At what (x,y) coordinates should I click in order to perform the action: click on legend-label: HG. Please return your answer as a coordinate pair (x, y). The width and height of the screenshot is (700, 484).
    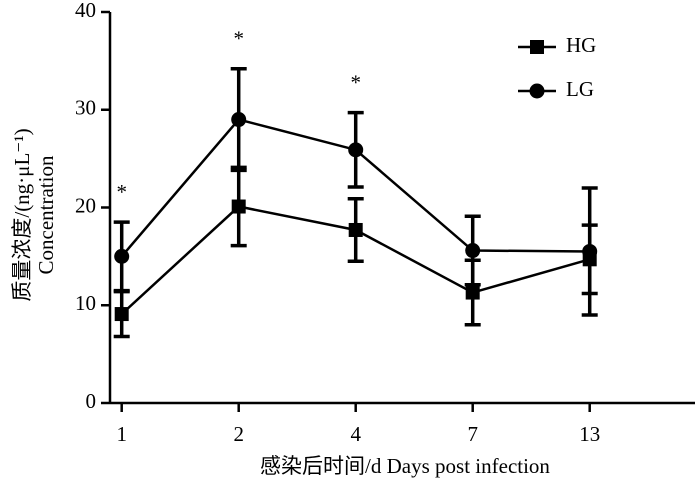
    Looking at the image, I should click on (581, 45).